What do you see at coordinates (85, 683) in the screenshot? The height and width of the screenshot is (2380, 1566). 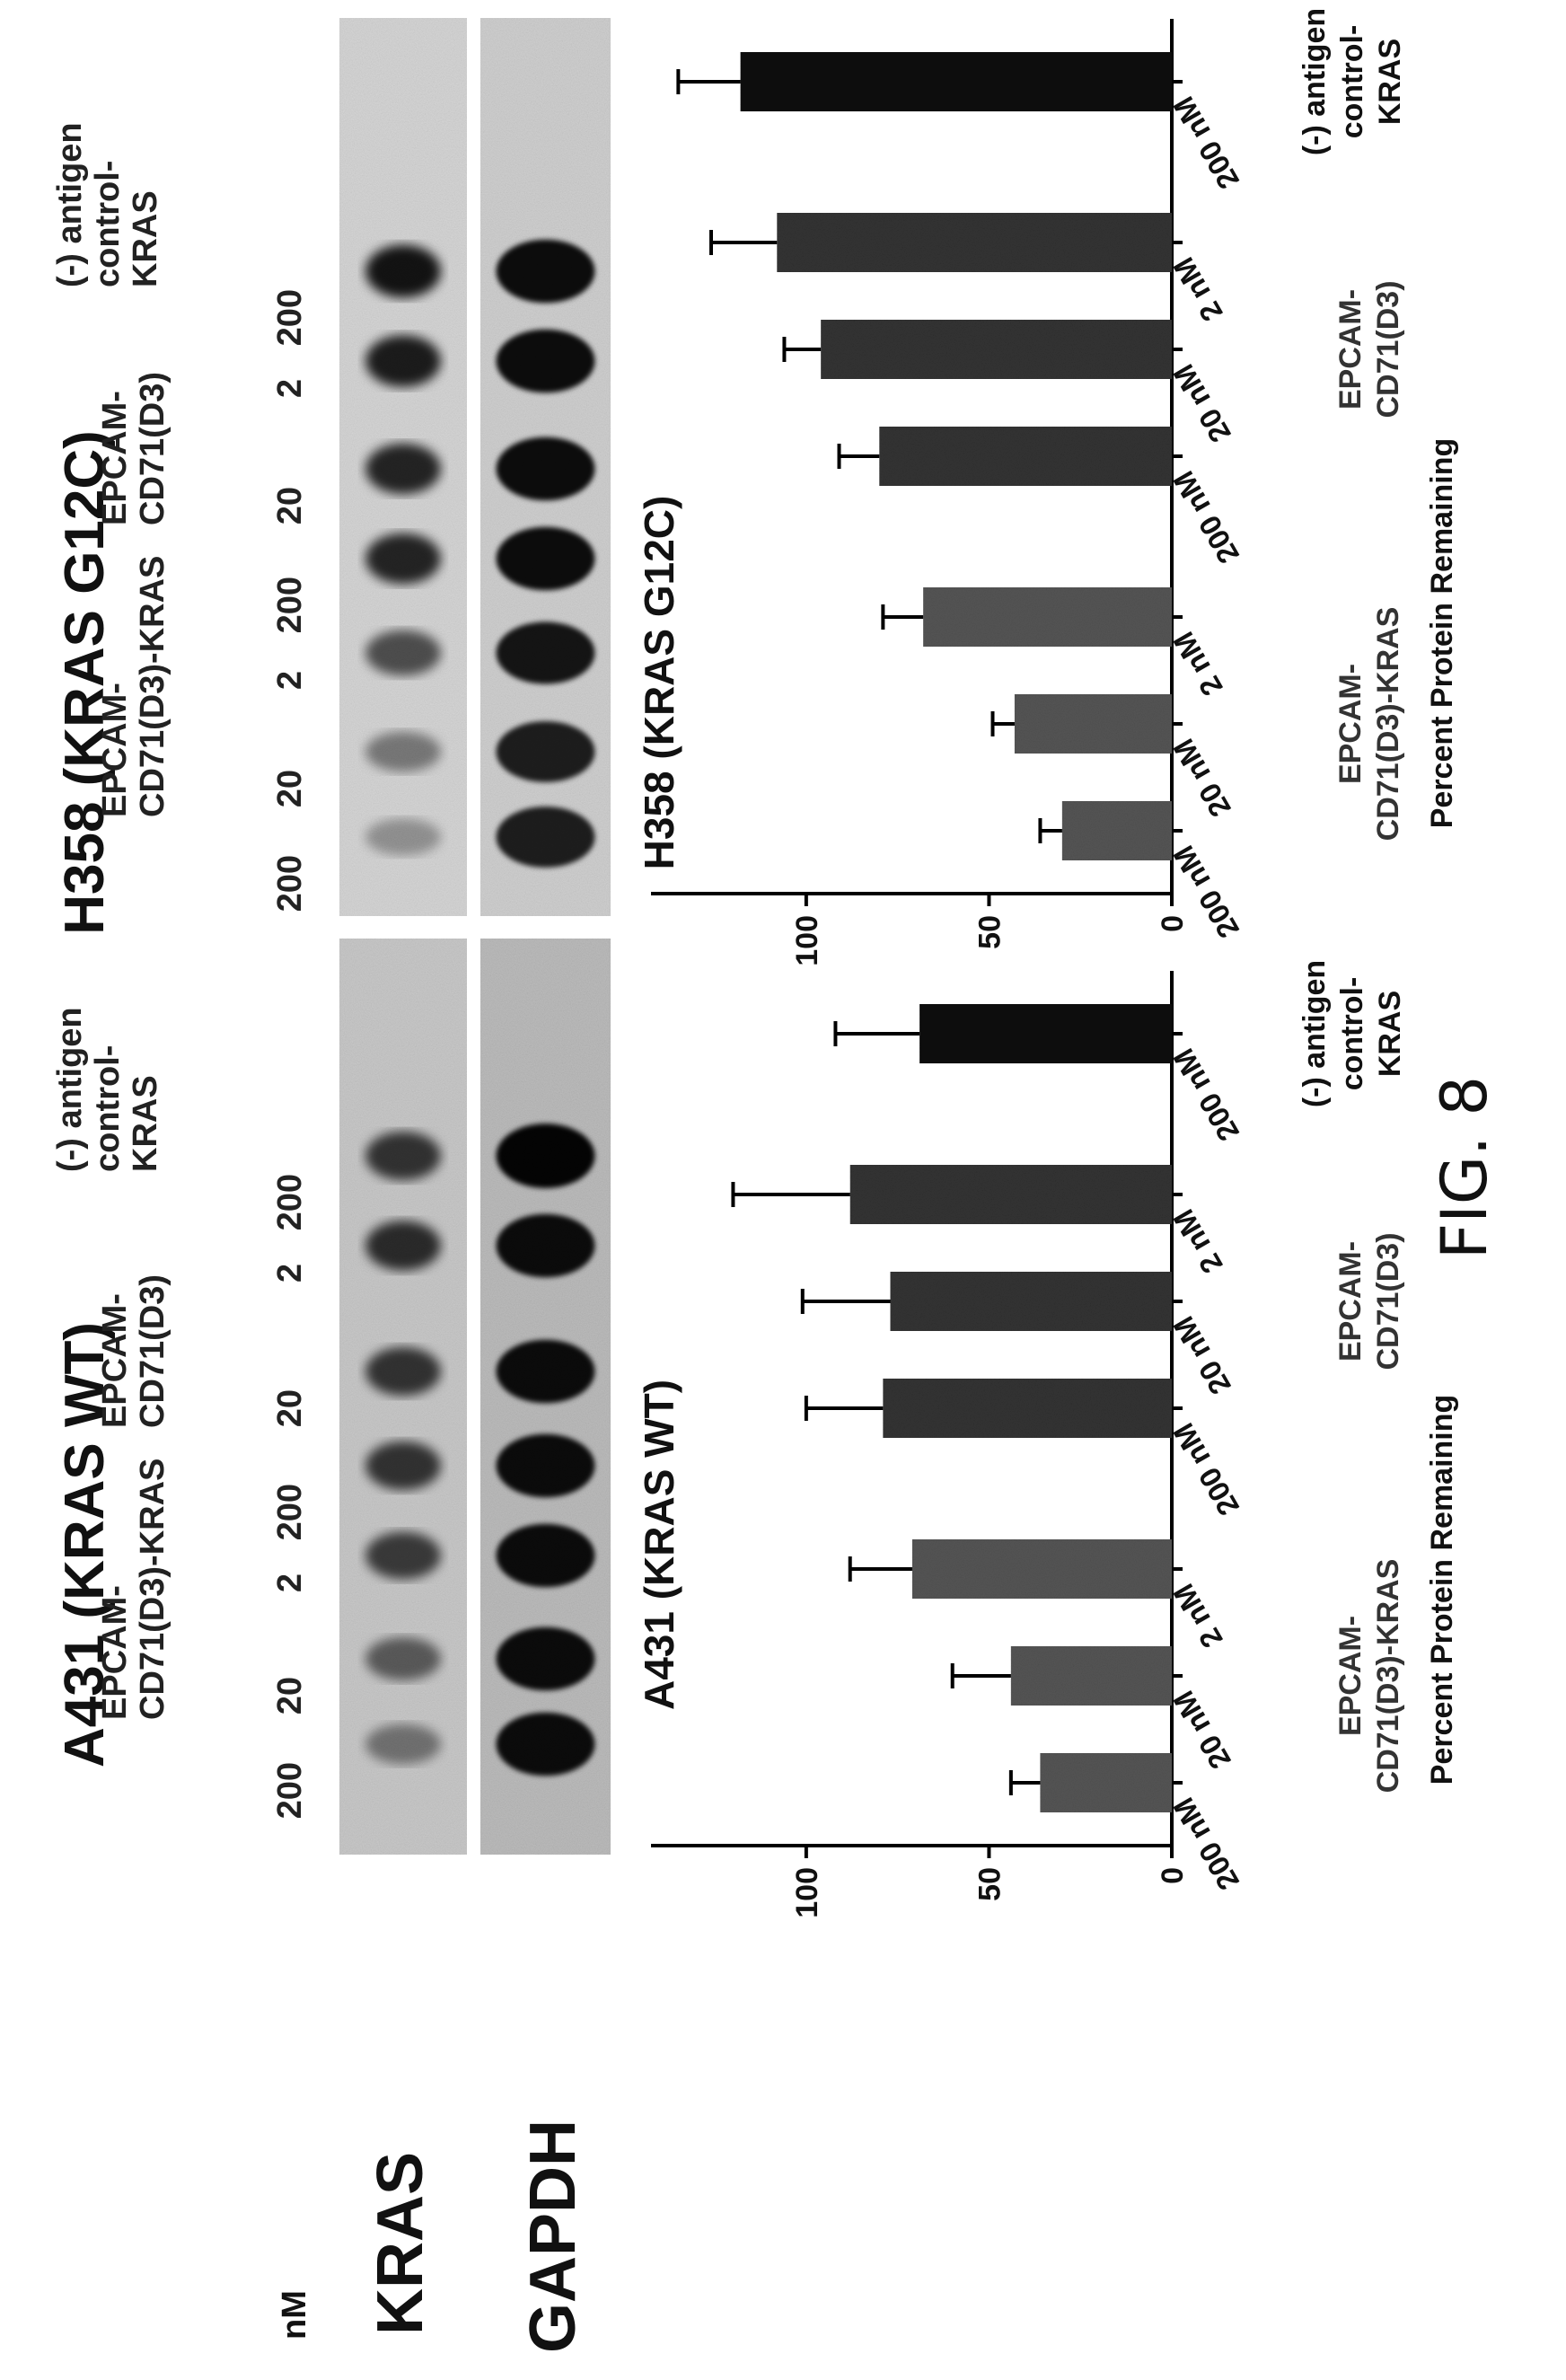 I see `panel-title: H358 (KRAS G12C)` at bounding box center [85, 683].